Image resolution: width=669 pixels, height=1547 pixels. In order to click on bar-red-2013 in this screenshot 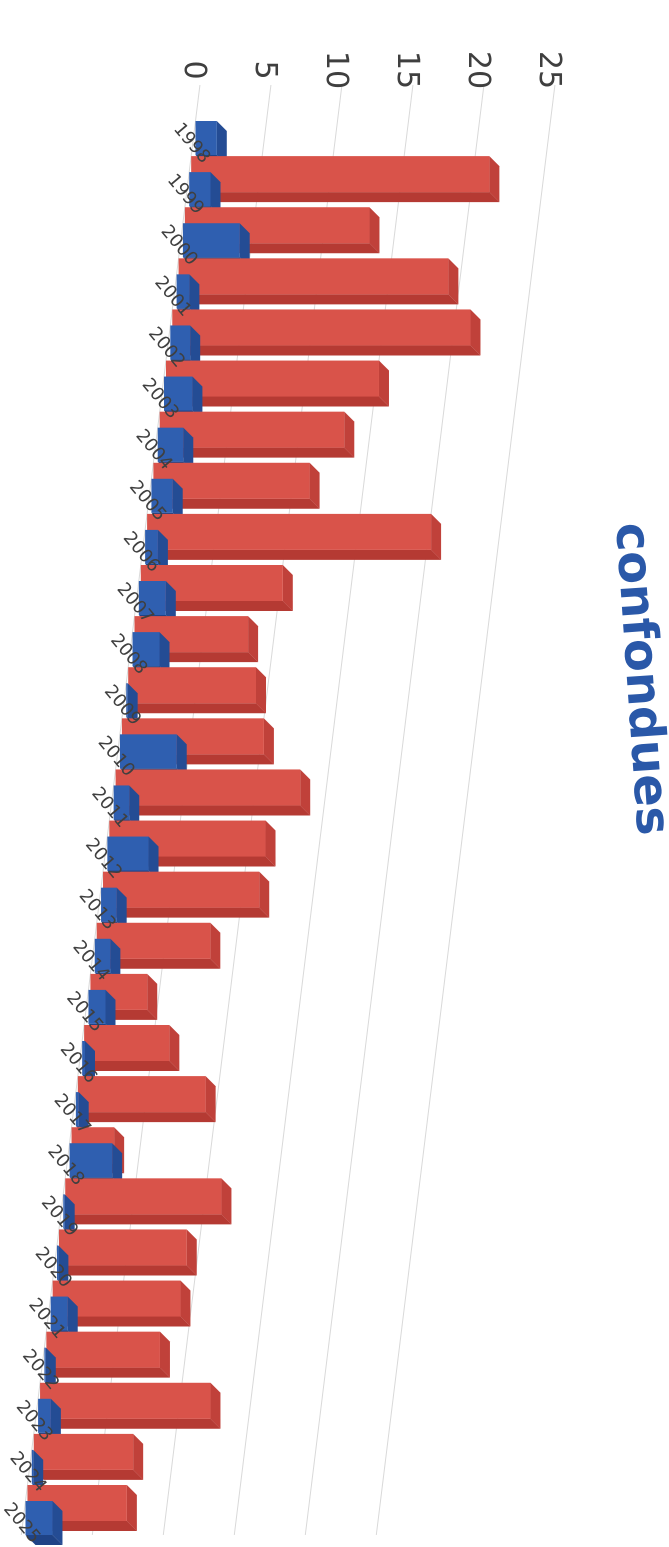, I will do `click(186, 894)`.